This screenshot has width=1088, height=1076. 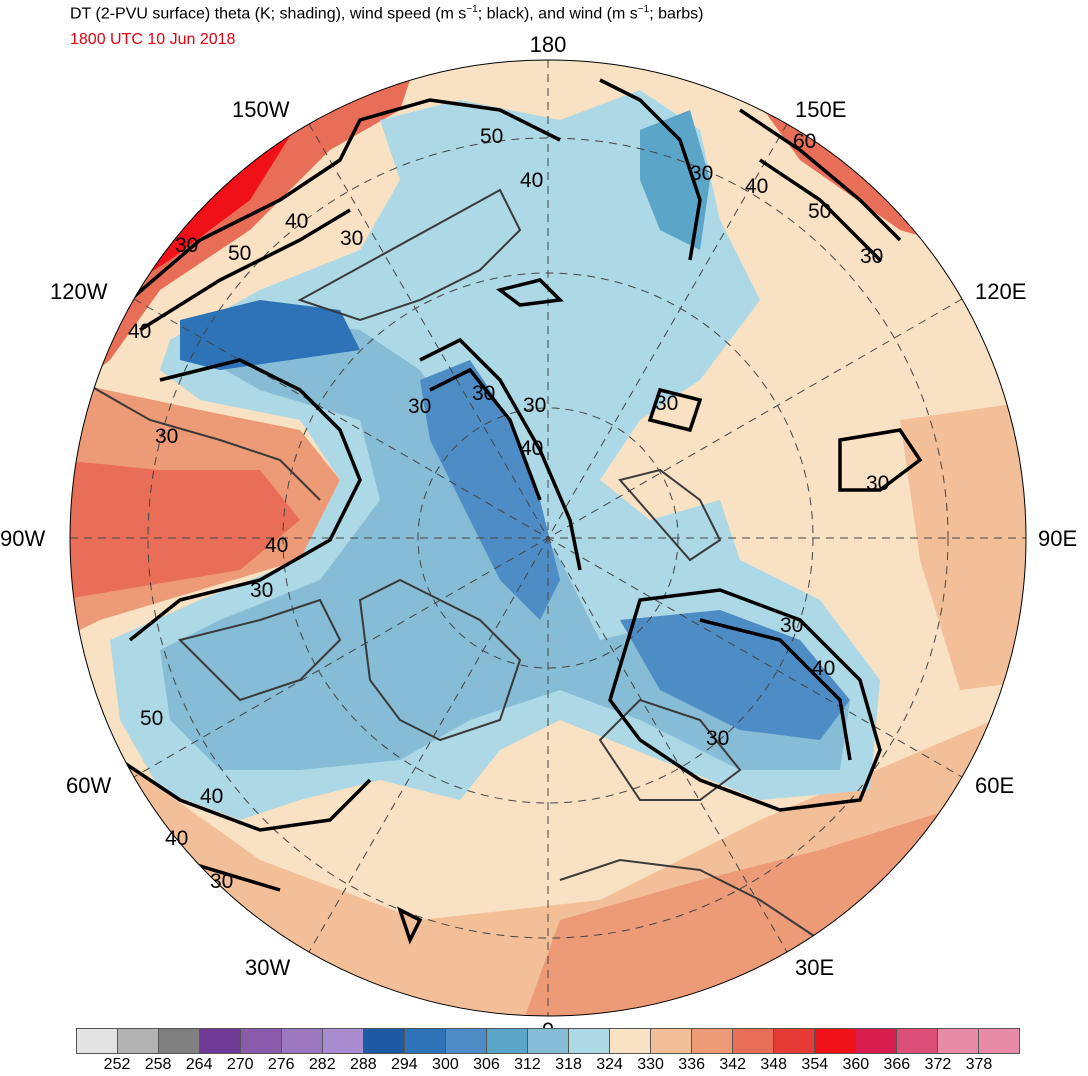 I want to click on colorbar-tick-label: 378, so click(x=979, y=1064).